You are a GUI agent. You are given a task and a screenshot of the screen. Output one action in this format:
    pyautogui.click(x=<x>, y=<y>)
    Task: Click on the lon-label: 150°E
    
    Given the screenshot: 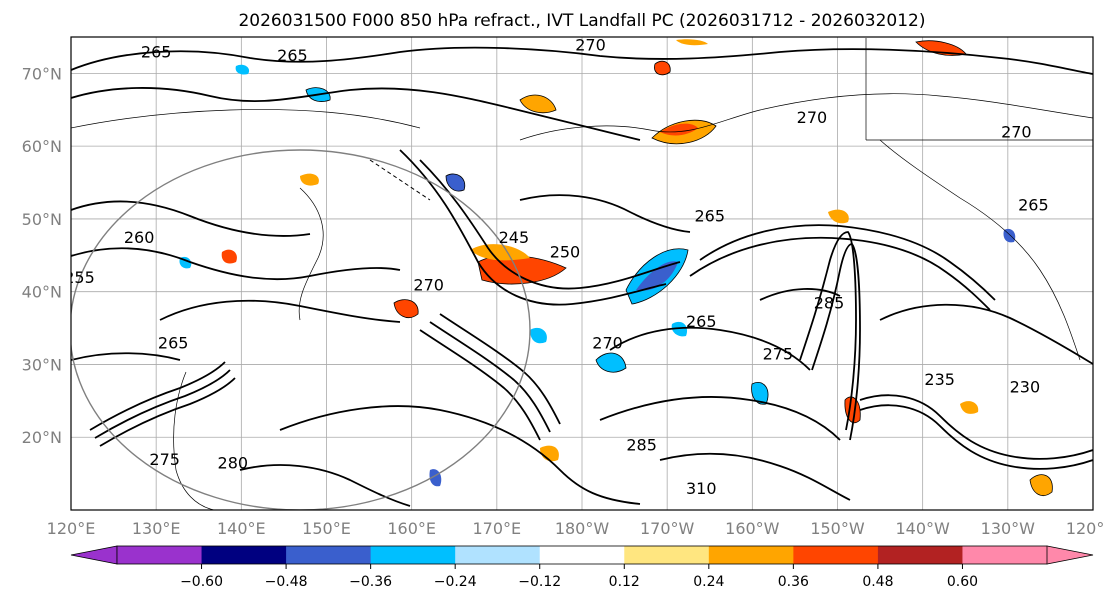 What is the action you would take?
    pyautogui.click(x=326, y=528)
    